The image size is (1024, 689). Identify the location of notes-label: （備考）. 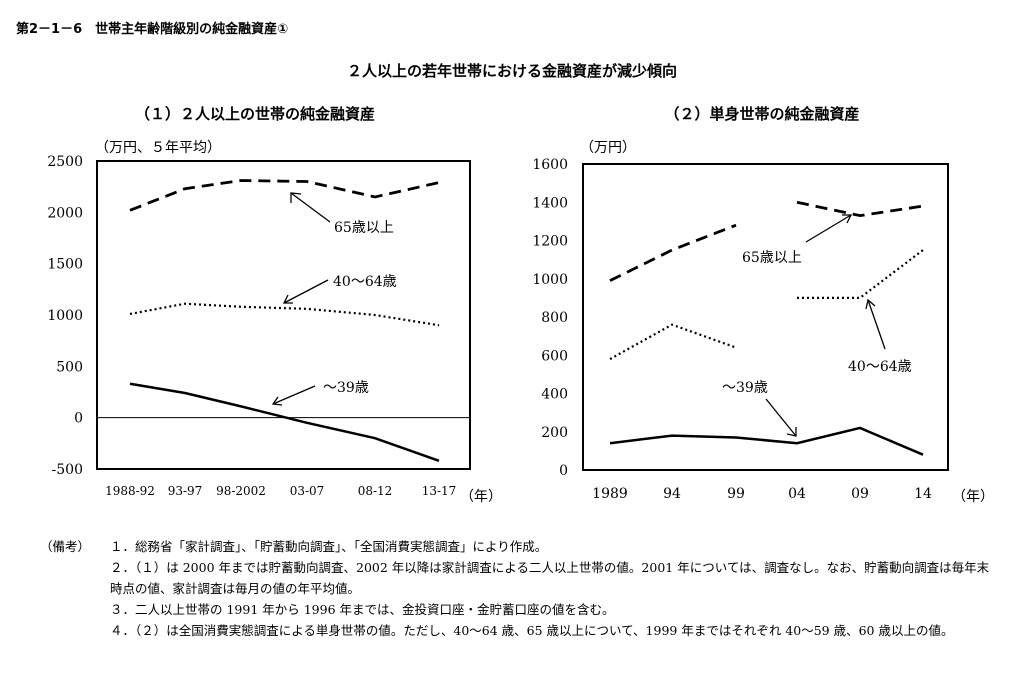
(65, 546).